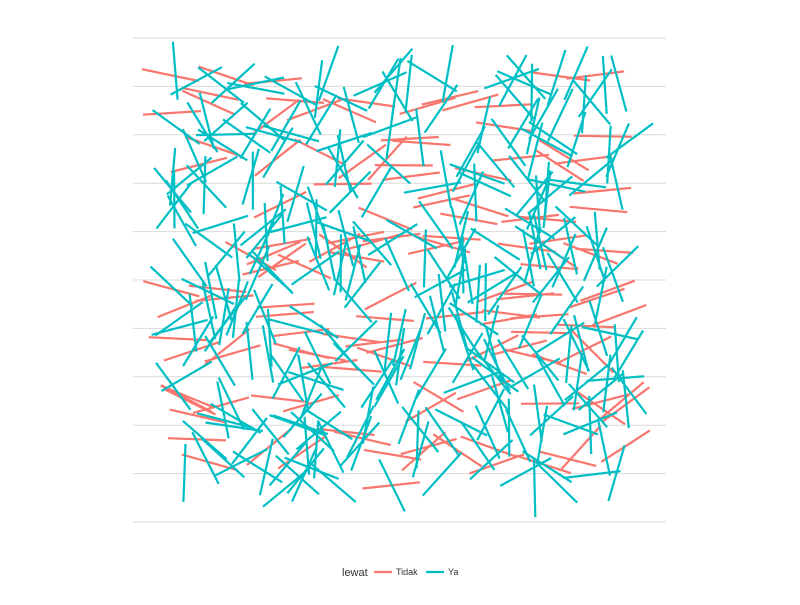  Describe the element at coordinates (453, 572) in the screenshot. I see `legend-label-ya: Ya` at that location.